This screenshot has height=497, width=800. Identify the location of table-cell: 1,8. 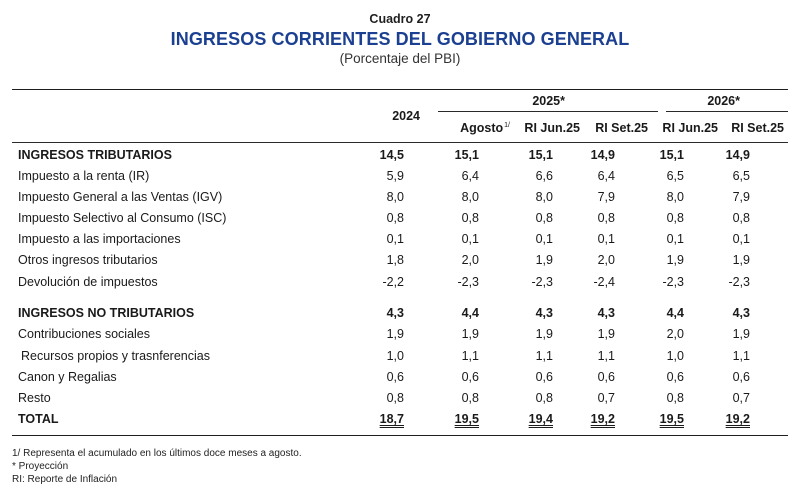
(395, 260).